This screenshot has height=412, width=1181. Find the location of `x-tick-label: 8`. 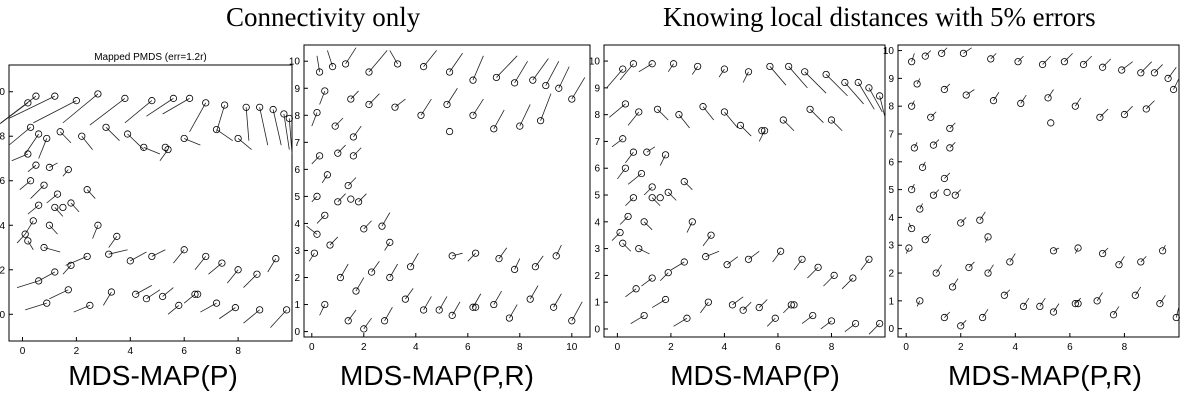

x-tick-label: 8 is located at coordinates (1125, 347).